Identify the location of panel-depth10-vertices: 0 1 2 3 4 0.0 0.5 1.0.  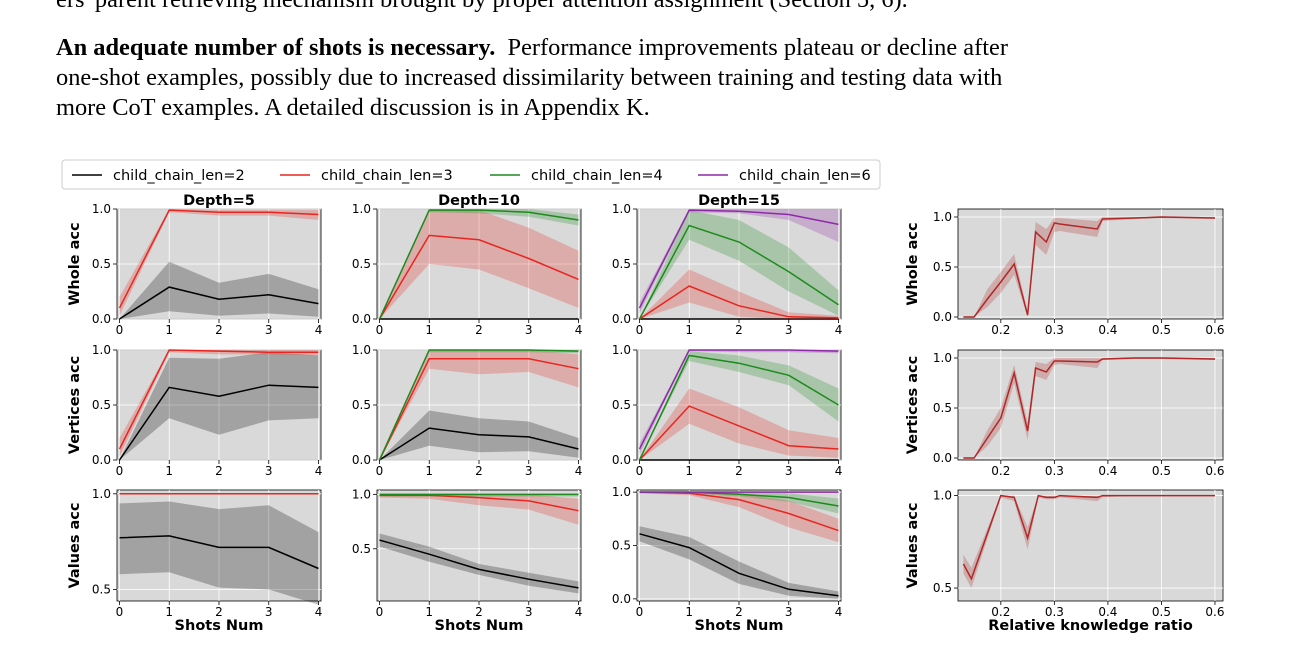
(467, 410).